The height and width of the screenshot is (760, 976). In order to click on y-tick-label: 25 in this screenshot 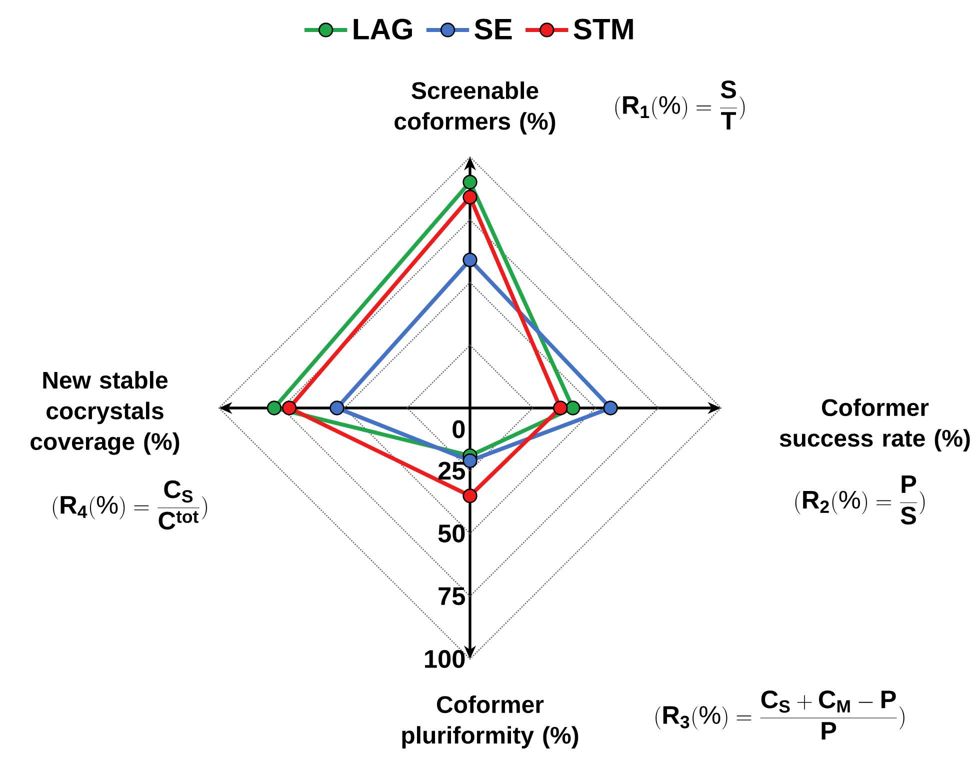, I will do `click(452, 471)`.